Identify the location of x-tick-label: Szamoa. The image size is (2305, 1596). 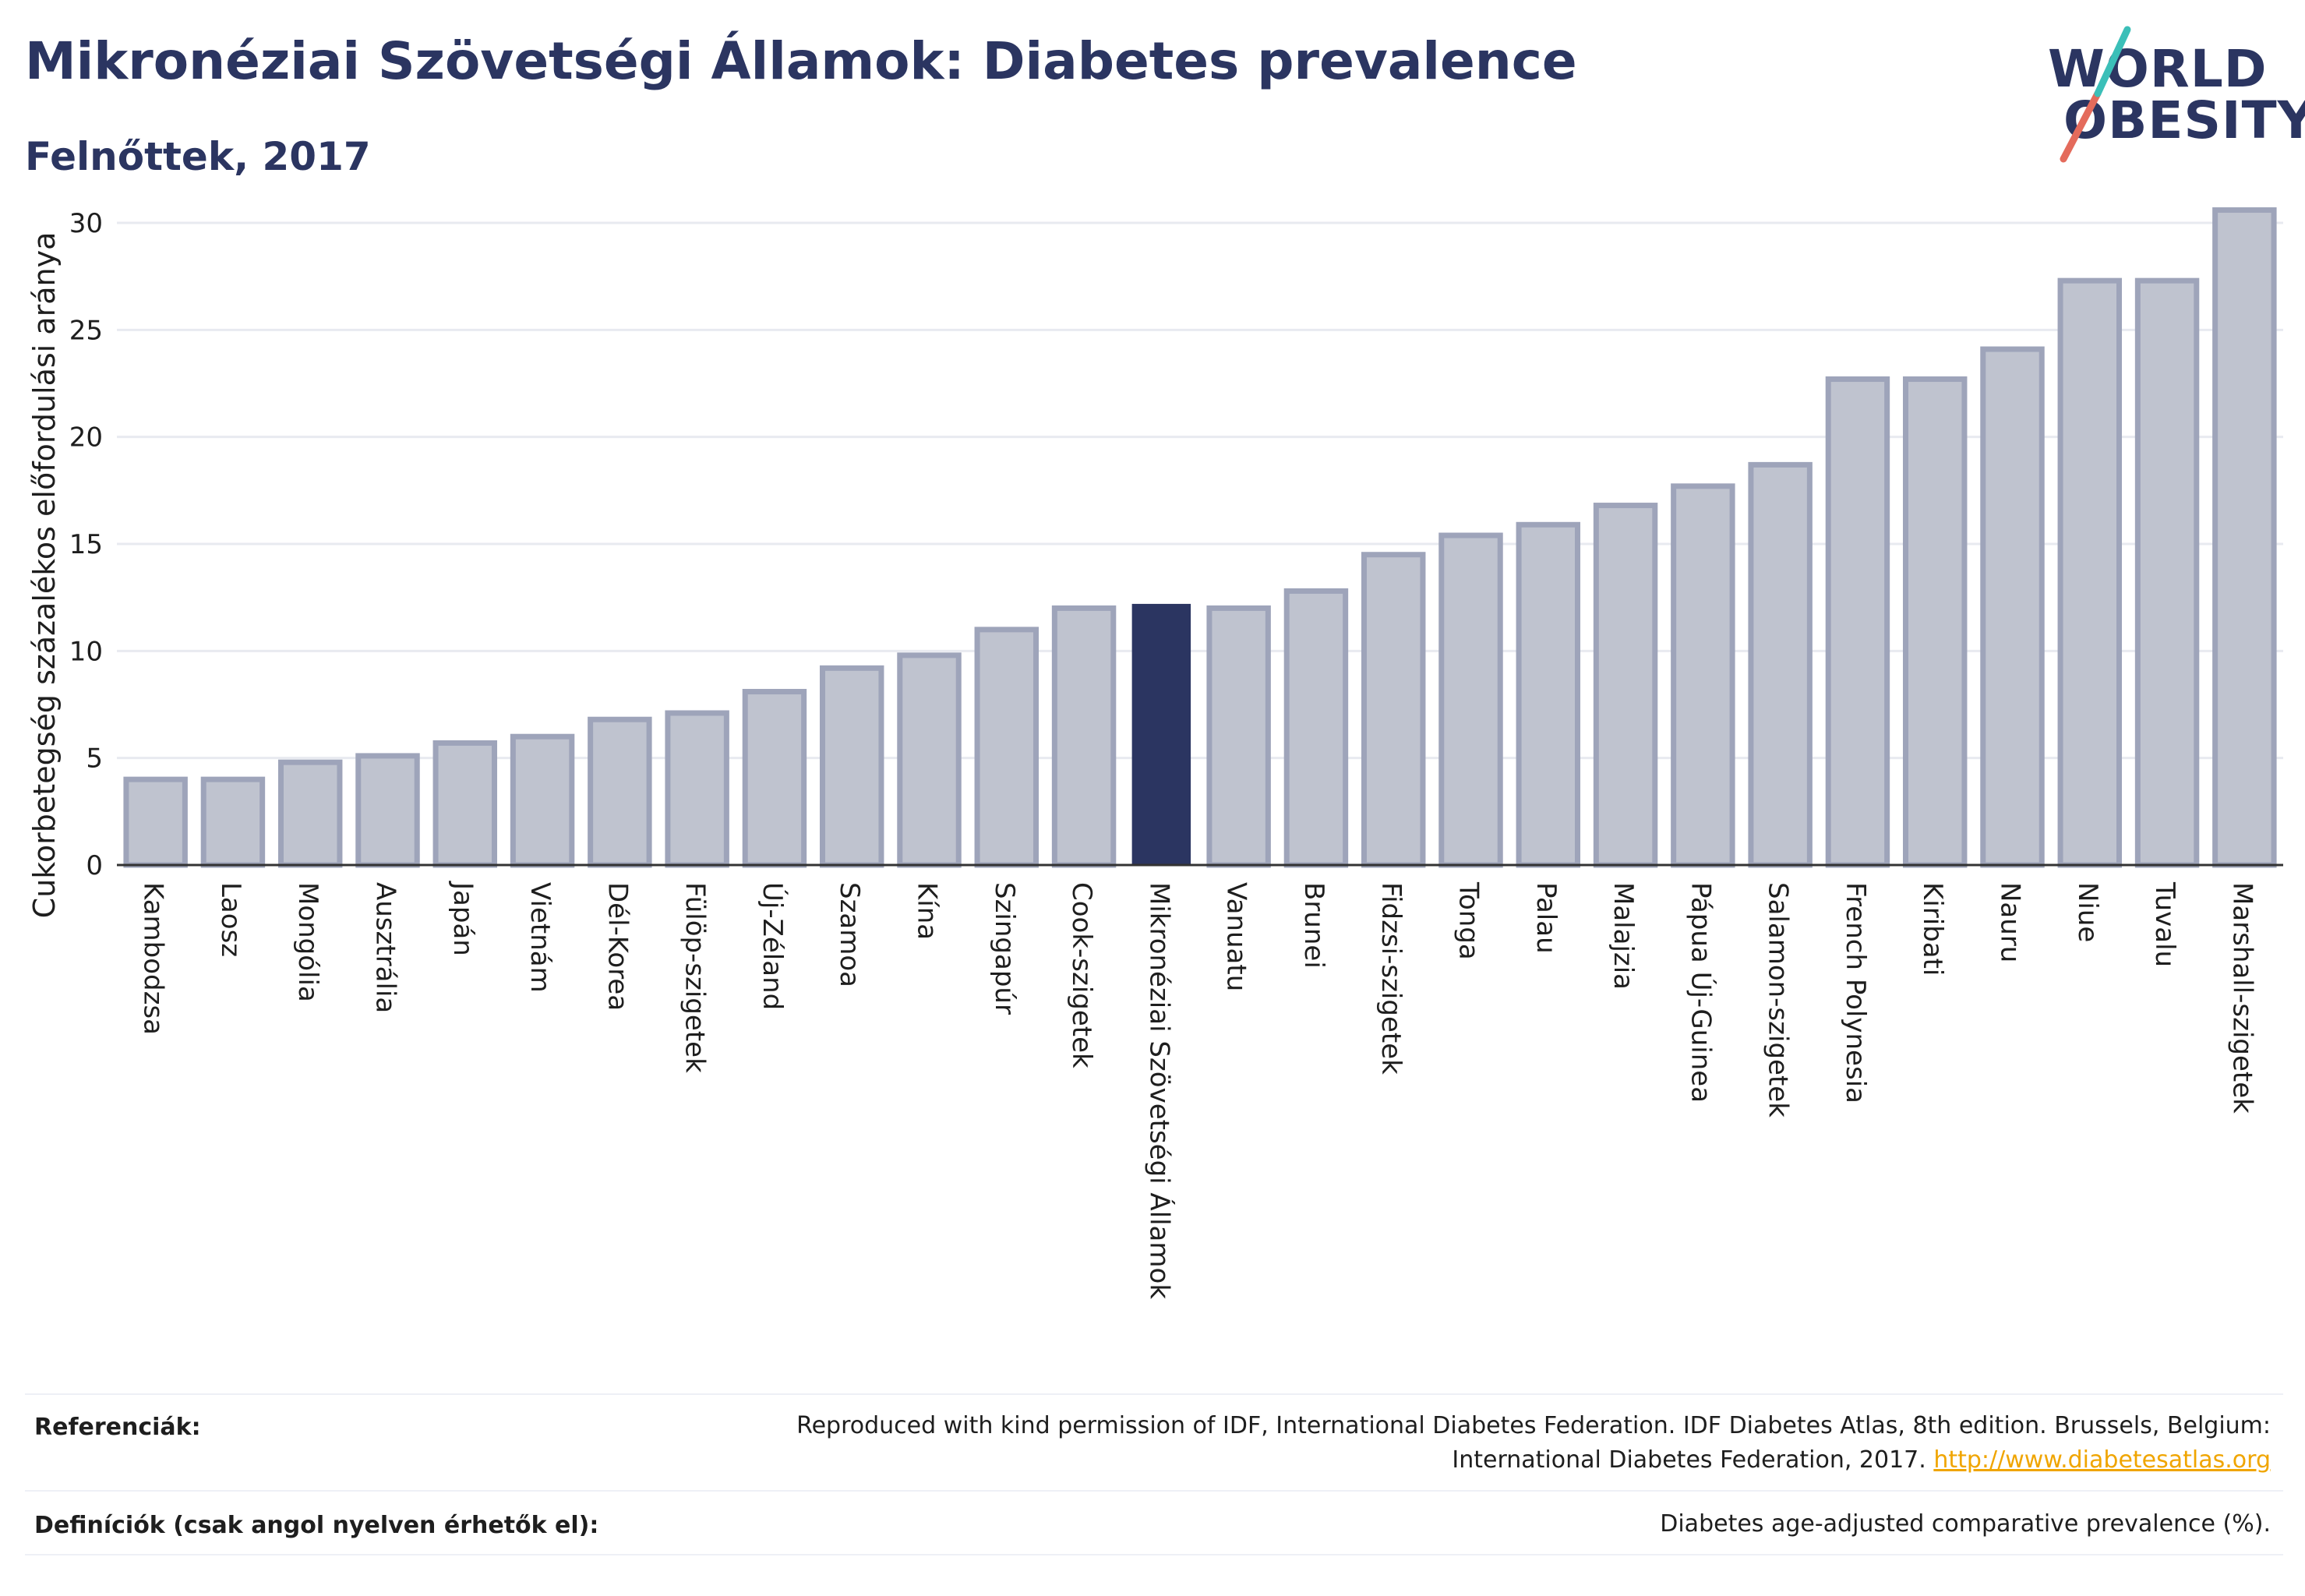
(850, 934).